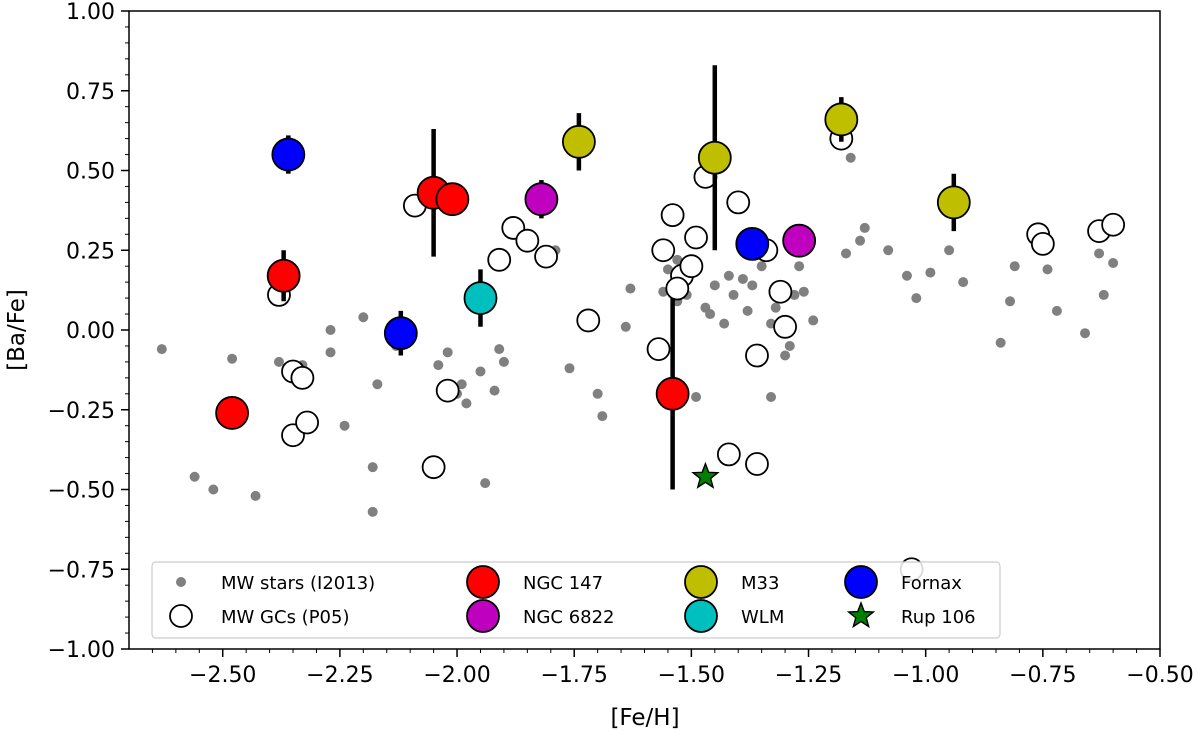 The width and height of the screenshot is (1200, 731). I want to click on y-tick-label: −1.00, so click(81, 650).